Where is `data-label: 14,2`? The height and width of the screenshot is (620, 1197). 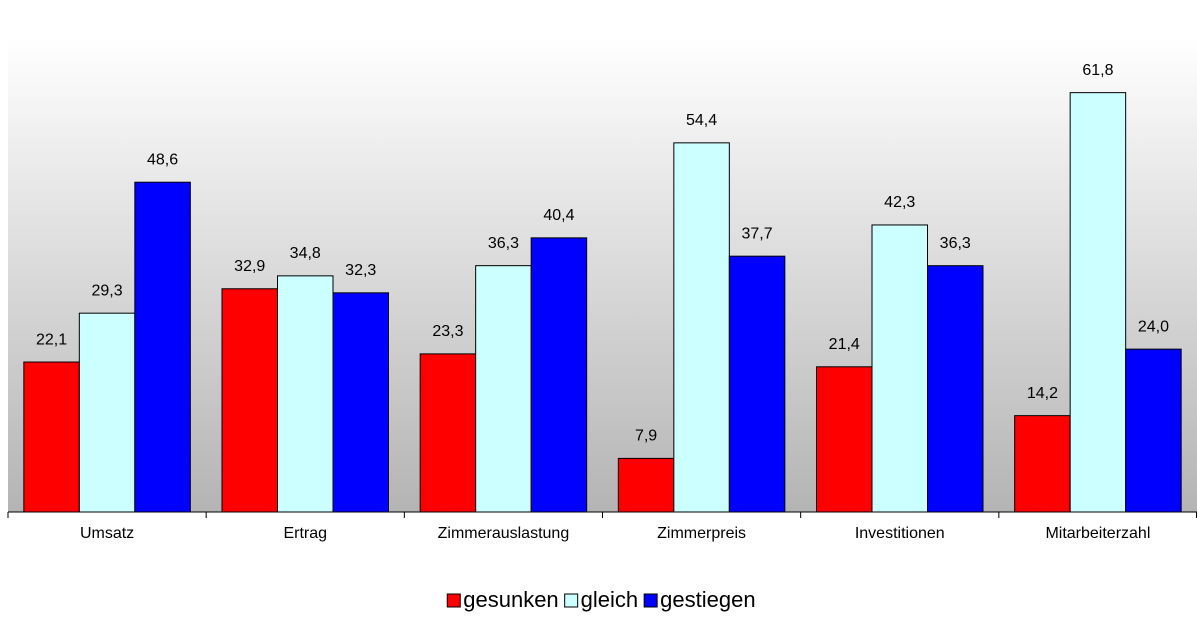 data-label: 14,2 is located at coordinates (1042, 393).